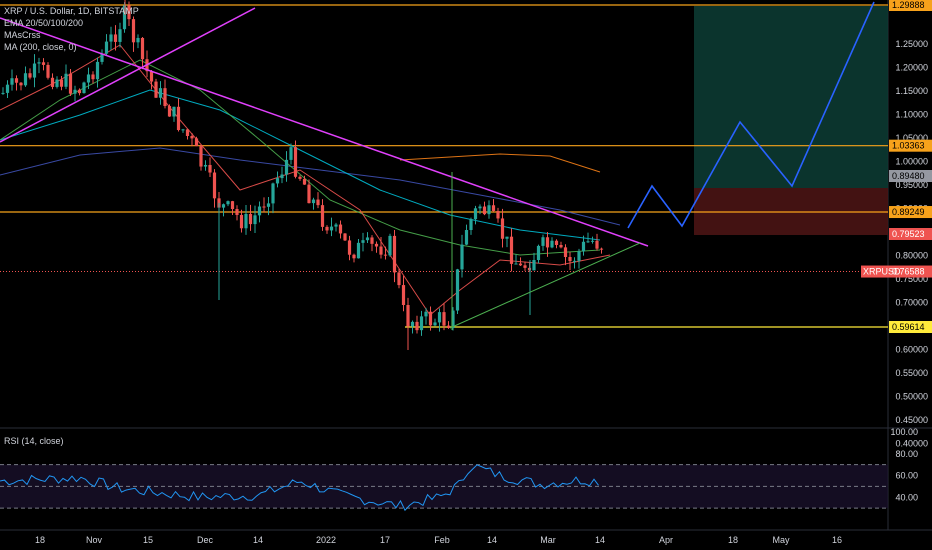 The width and height of the screenshot is (932, 550). What do you see at coordinates (908, 327) in the screenshot?
I see `price-tag: 0.59614` at bounding box center [908, 327].